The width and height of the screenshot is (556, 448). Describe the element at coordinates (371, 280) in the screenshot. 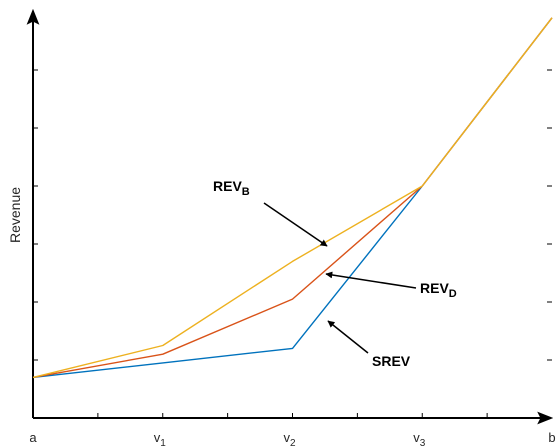

I see `annotation-rev-d-arrow` at that location.